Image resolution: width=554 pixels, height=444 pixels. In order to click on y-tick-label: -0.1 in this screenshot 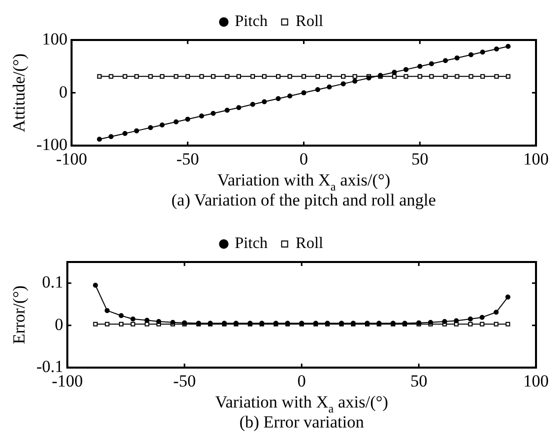, I will do `click(50, 366)`.